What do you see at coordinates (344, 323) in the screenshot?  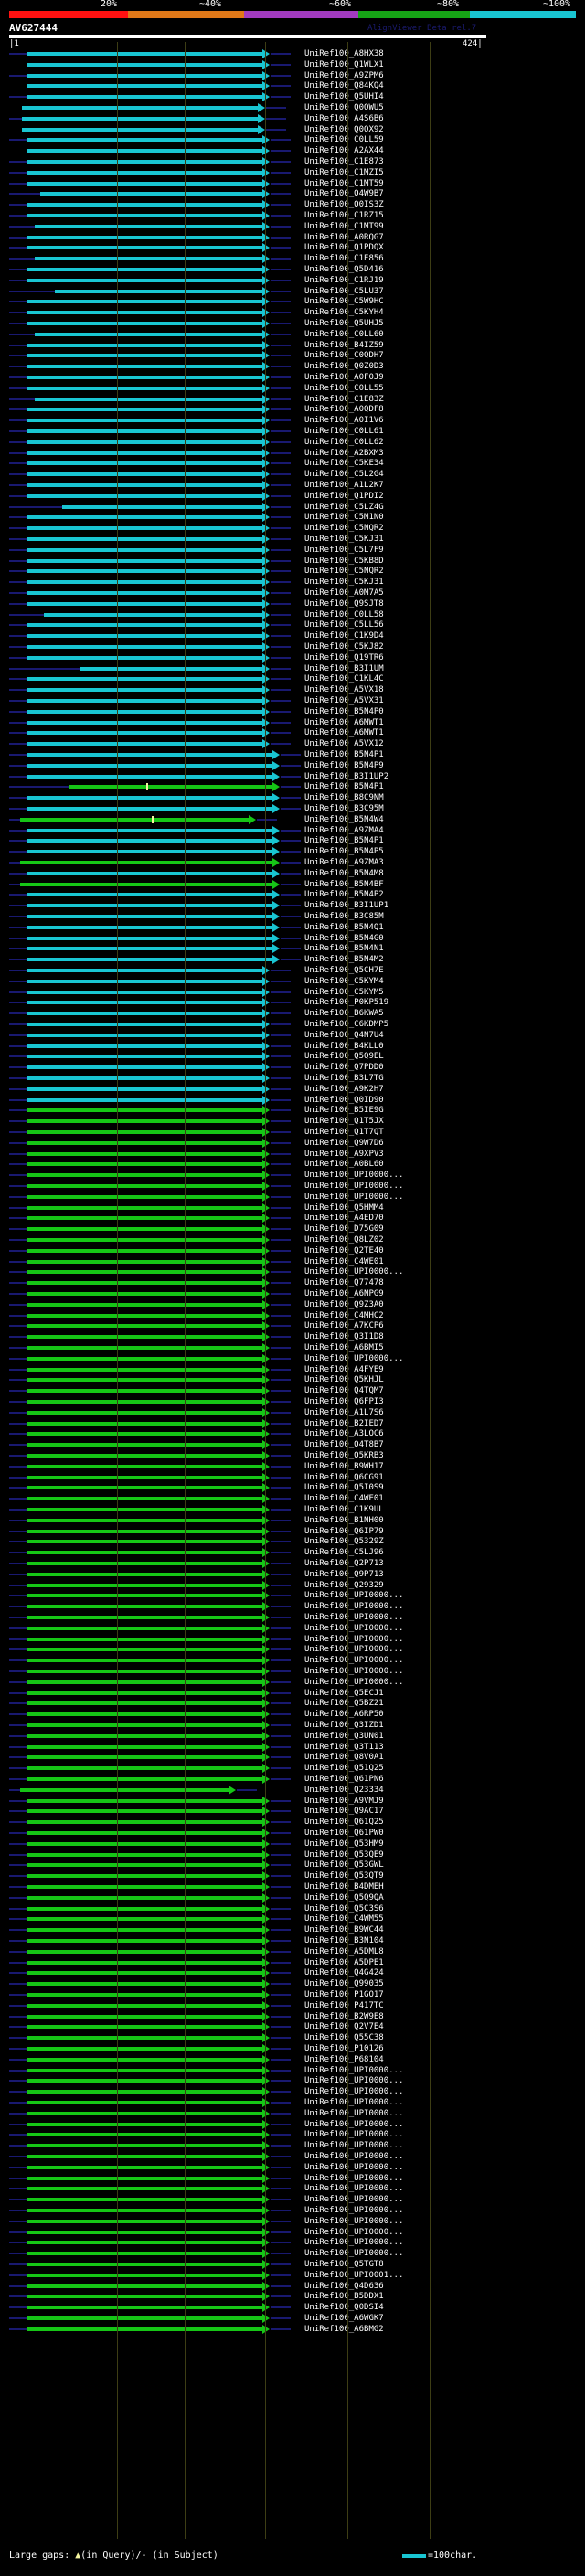 I see `hit-accession-label: UniRef100_Q5UHJ5` at bounding box center [344, 323].